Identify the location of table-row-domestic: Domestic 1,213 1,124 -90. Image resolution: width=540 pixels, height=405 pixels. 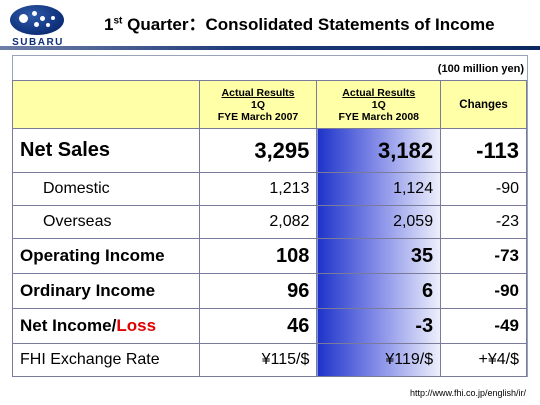
(269, 189).